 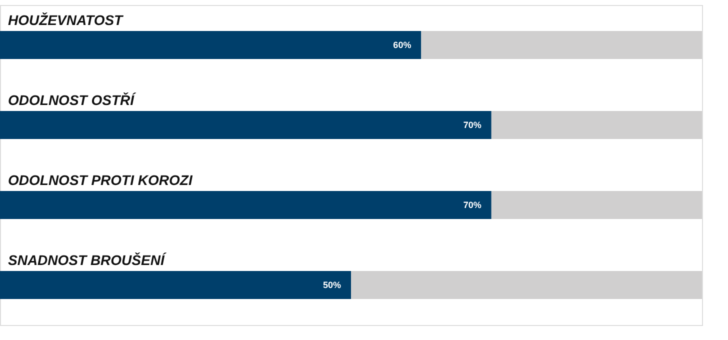 I want to click on y-tick-label: SNADNOST BROUŠENÍ, so click(x=87, y=260).